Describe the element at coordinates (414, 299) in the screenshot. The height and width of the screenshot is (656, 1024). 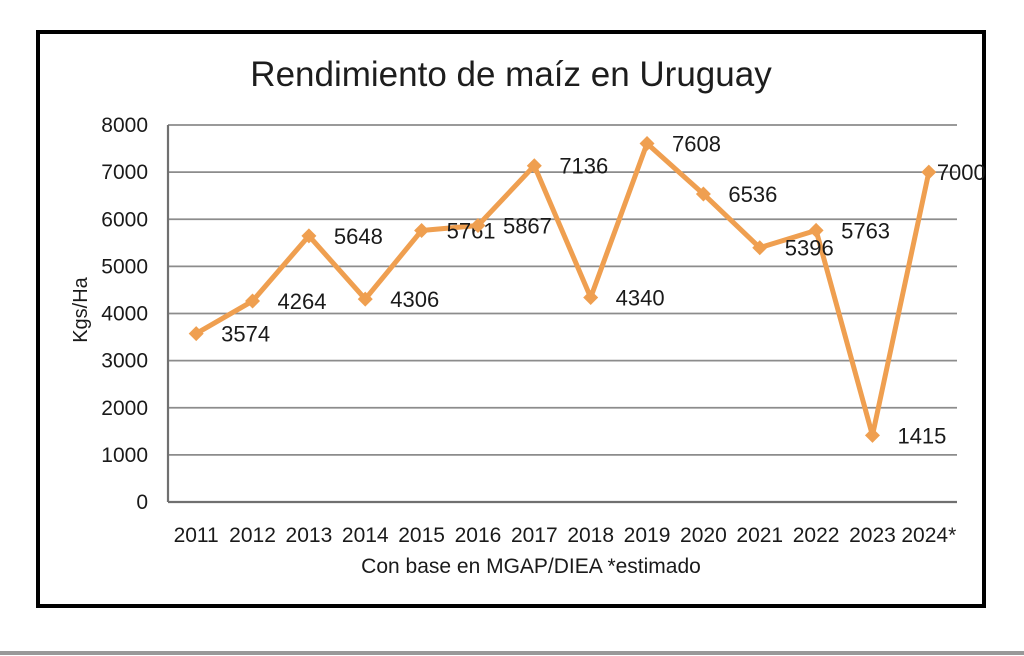
I see `data-point-label: 4306` at that location.